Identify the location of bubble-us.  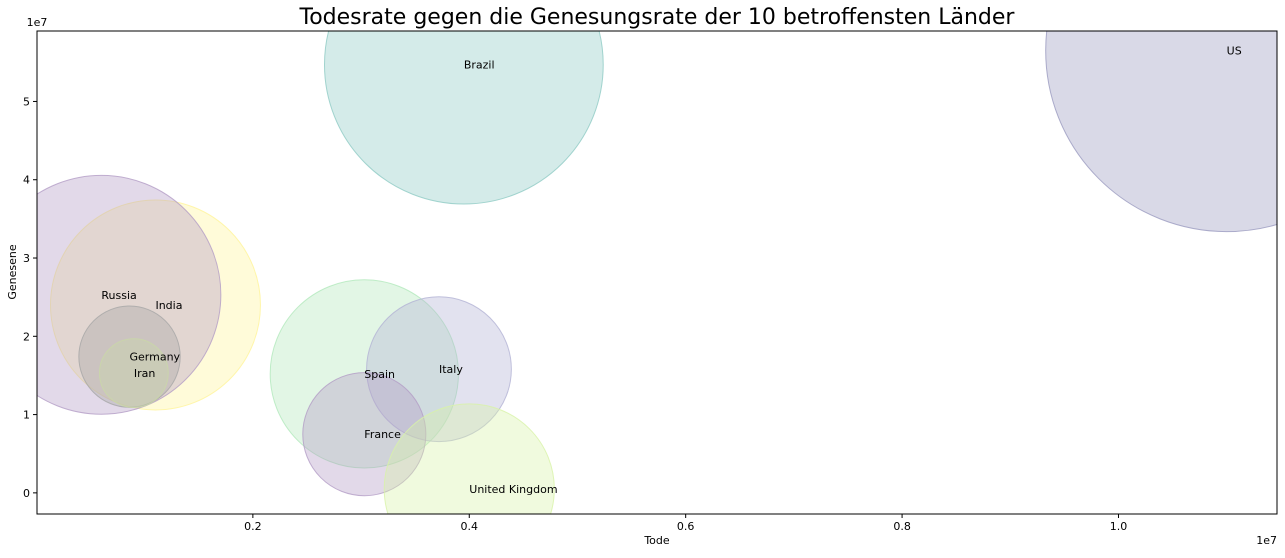
(1161, 132).